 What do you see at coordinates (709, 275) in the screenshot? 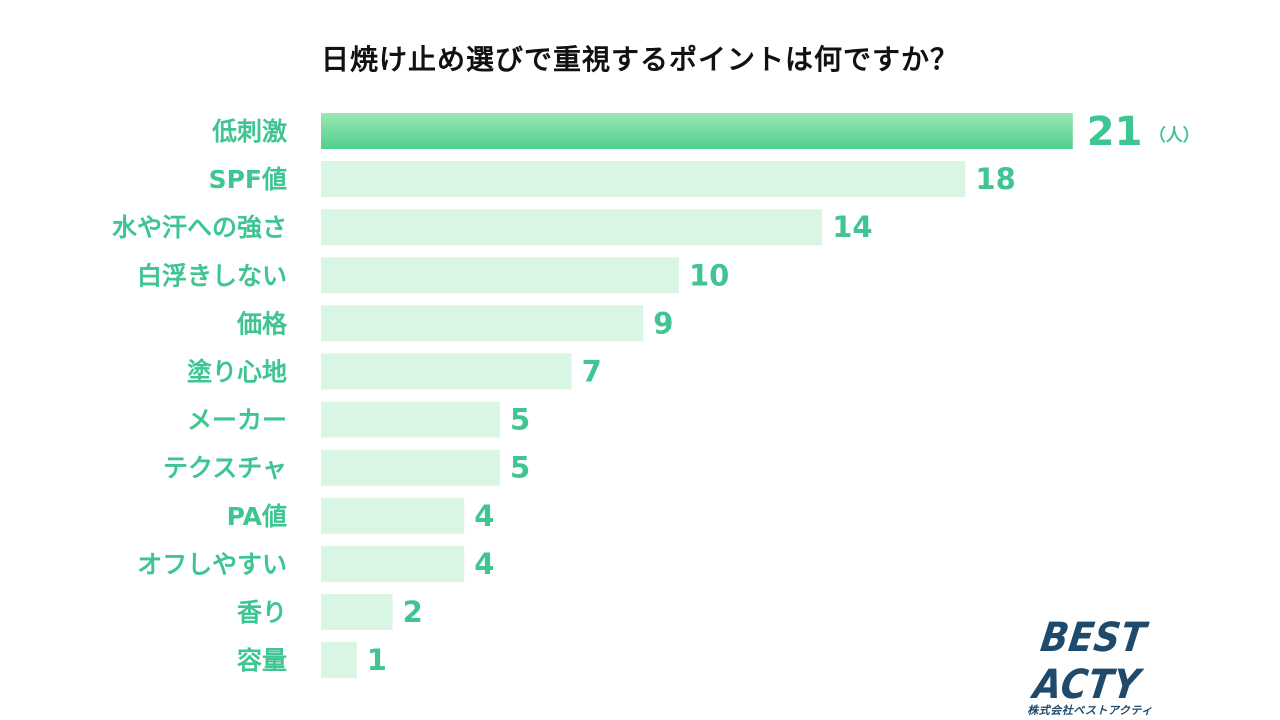
I see `value-label: 10` at bounding box center [709, 275].